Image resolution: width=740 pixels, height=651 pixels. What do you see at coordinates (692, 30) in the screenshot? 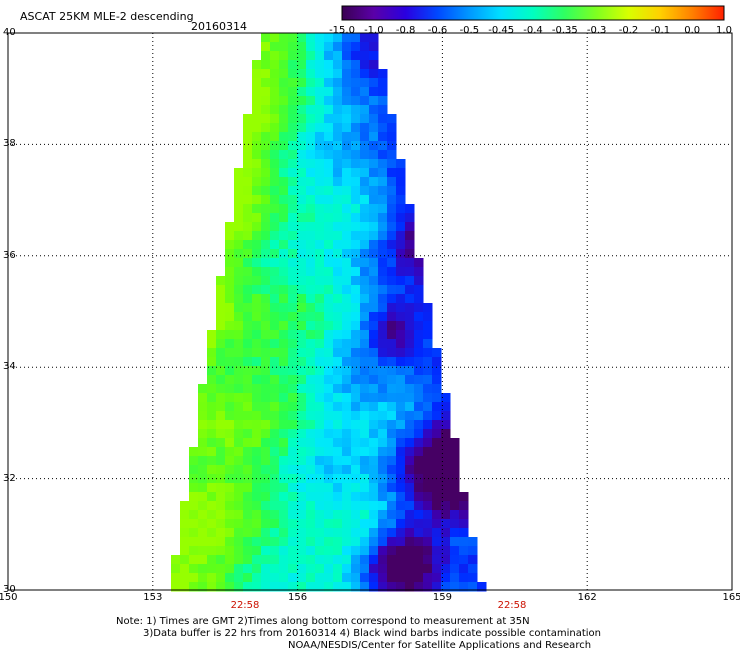
I see `colorbar-label: 0.0` at bounding box center [692, 30].